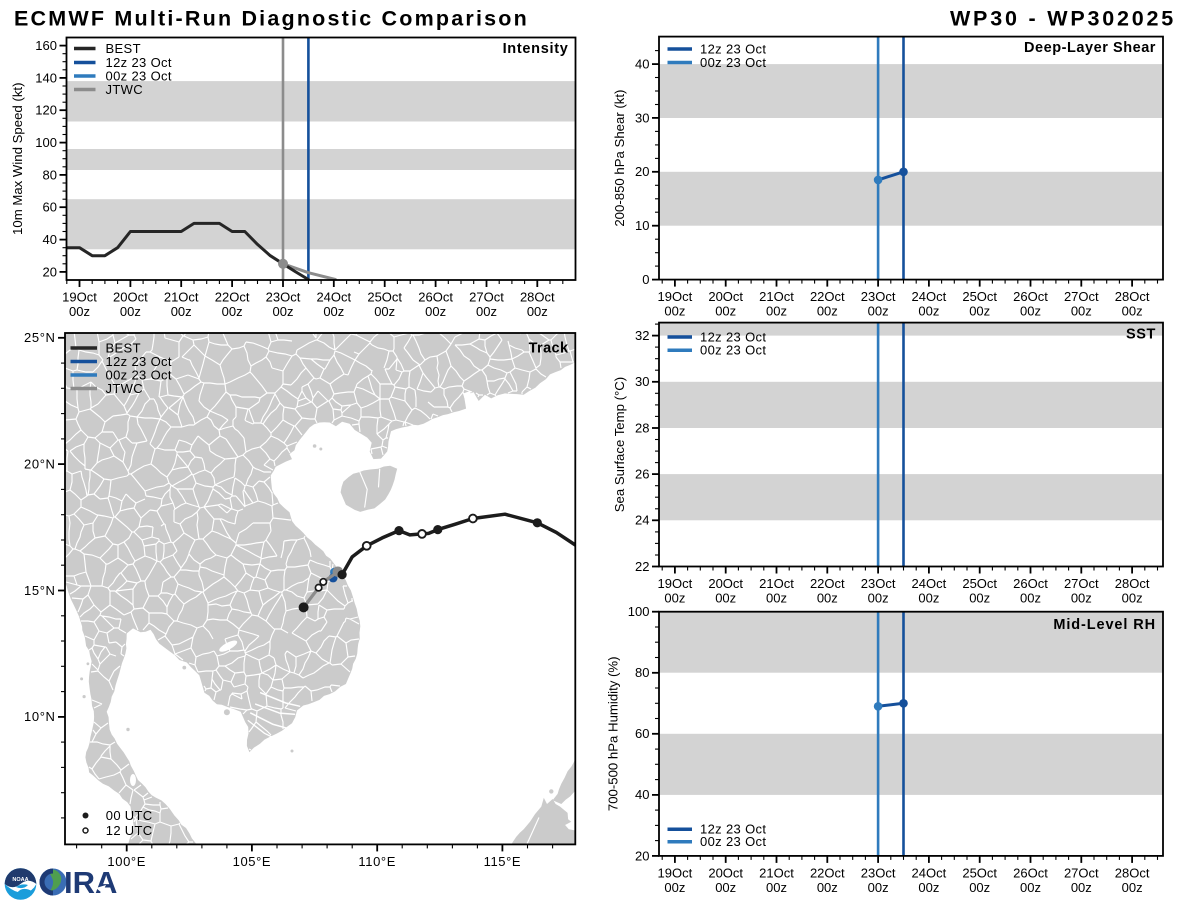  What do you see at coordinates (536, 49) in the screenshot?
I see `svg-text: Intensity` at bounding box center [536, 49].